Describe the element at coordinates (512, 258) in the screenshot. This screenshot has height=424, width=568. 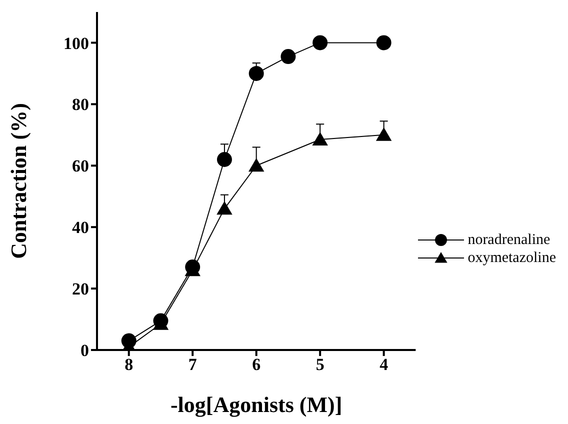
I see `legend-label: oxymetazoline` at that location.